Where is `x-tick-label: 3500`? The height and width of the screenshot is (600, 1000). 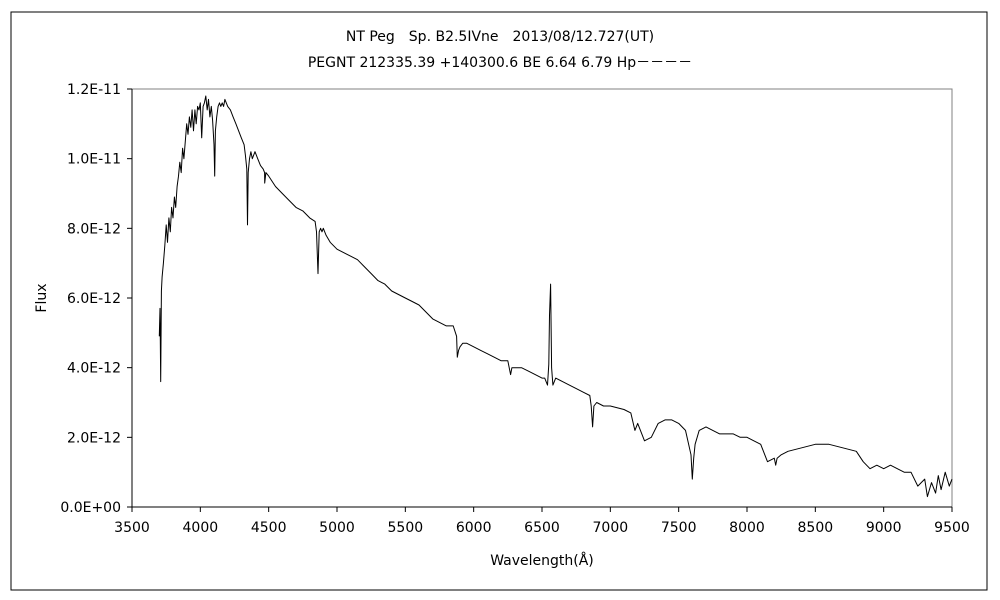 x-tick-label: 3500 is located at coordinates (132, 528).